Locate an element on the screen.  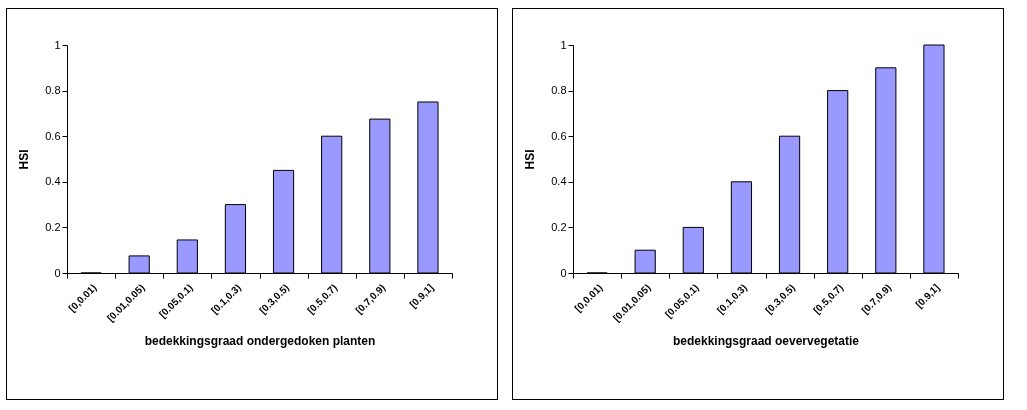
x-axis-title: bedekkingsgraad ondergedoken planten is located at coordinates (260, 340).